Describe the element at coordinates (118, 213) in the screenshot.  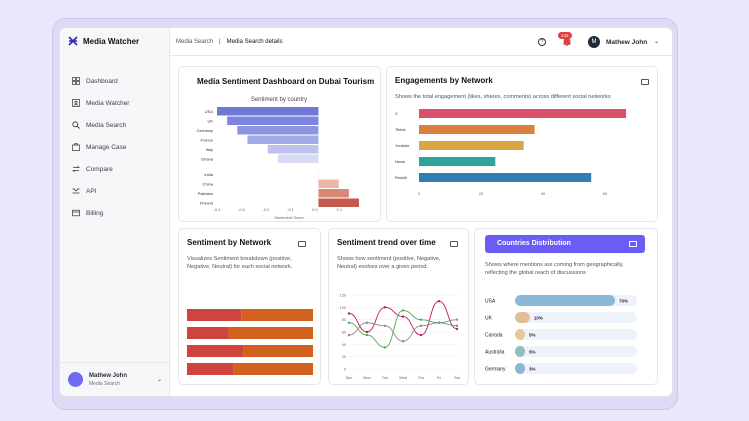
I see `sidebar-item-billing: Billing` at that location.